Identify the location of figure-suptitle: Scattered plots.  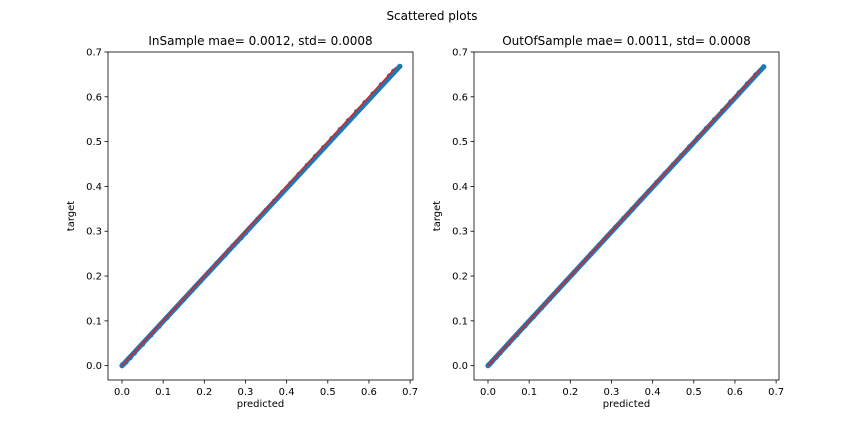
(431, 16).